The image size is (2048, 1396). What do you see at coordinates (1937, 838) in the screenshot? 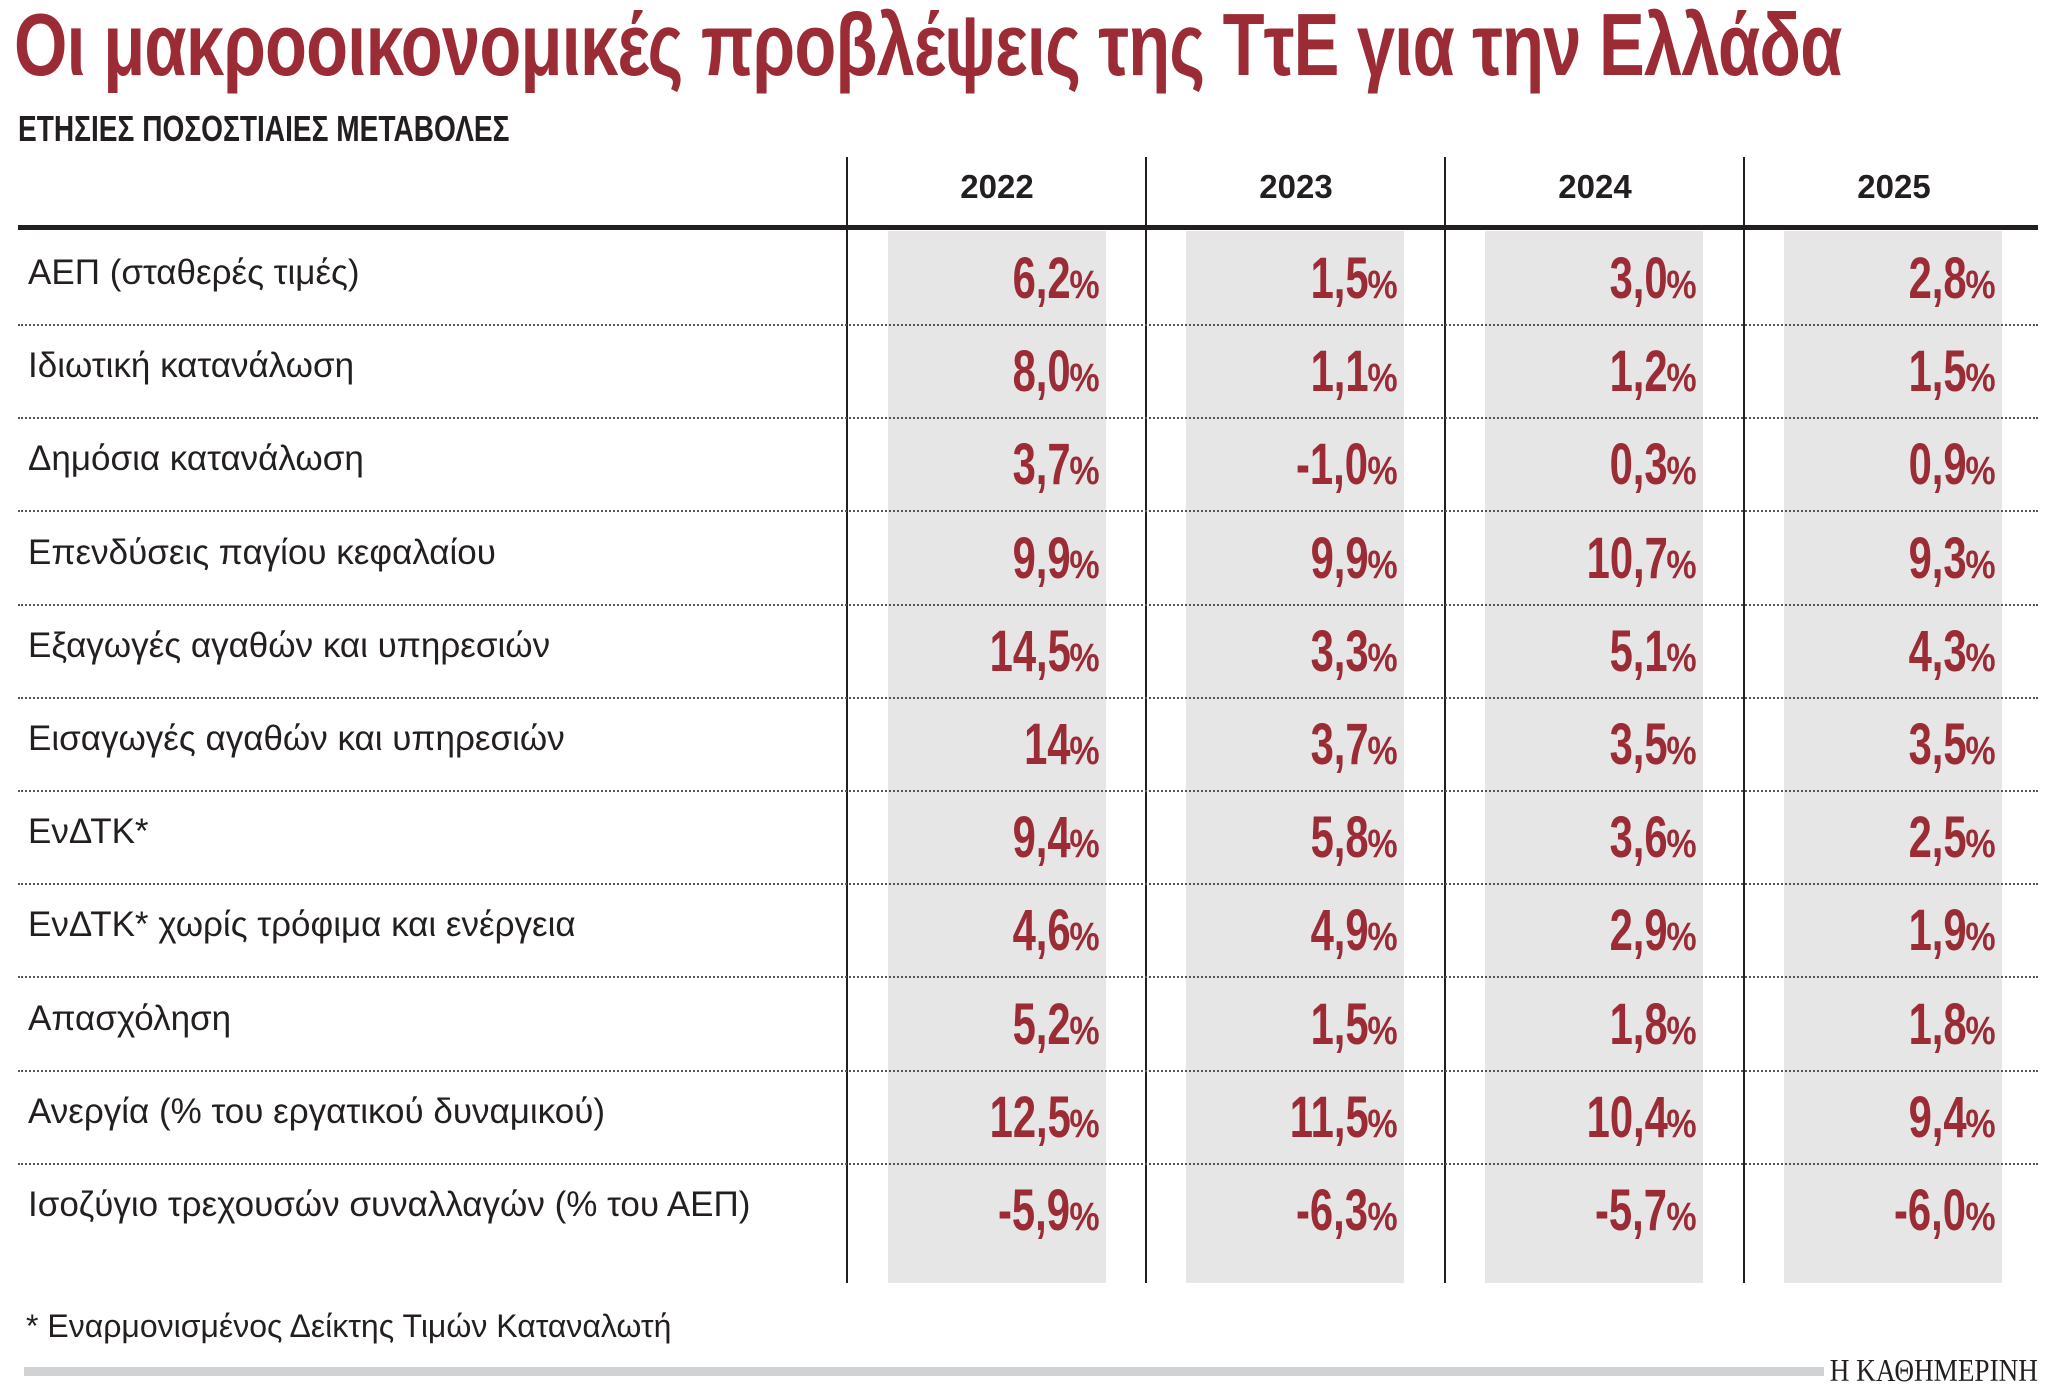
I see `value-number: 2,5` at bounding box center [1937, 838].